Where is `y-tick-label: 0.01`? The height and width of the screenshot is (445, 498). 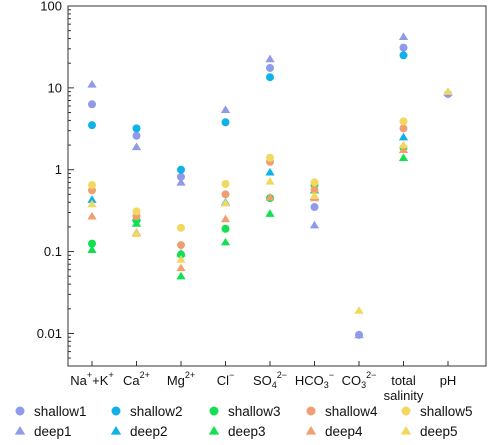
y-tick-label: 0.01 is located at coordinates (49, 333).